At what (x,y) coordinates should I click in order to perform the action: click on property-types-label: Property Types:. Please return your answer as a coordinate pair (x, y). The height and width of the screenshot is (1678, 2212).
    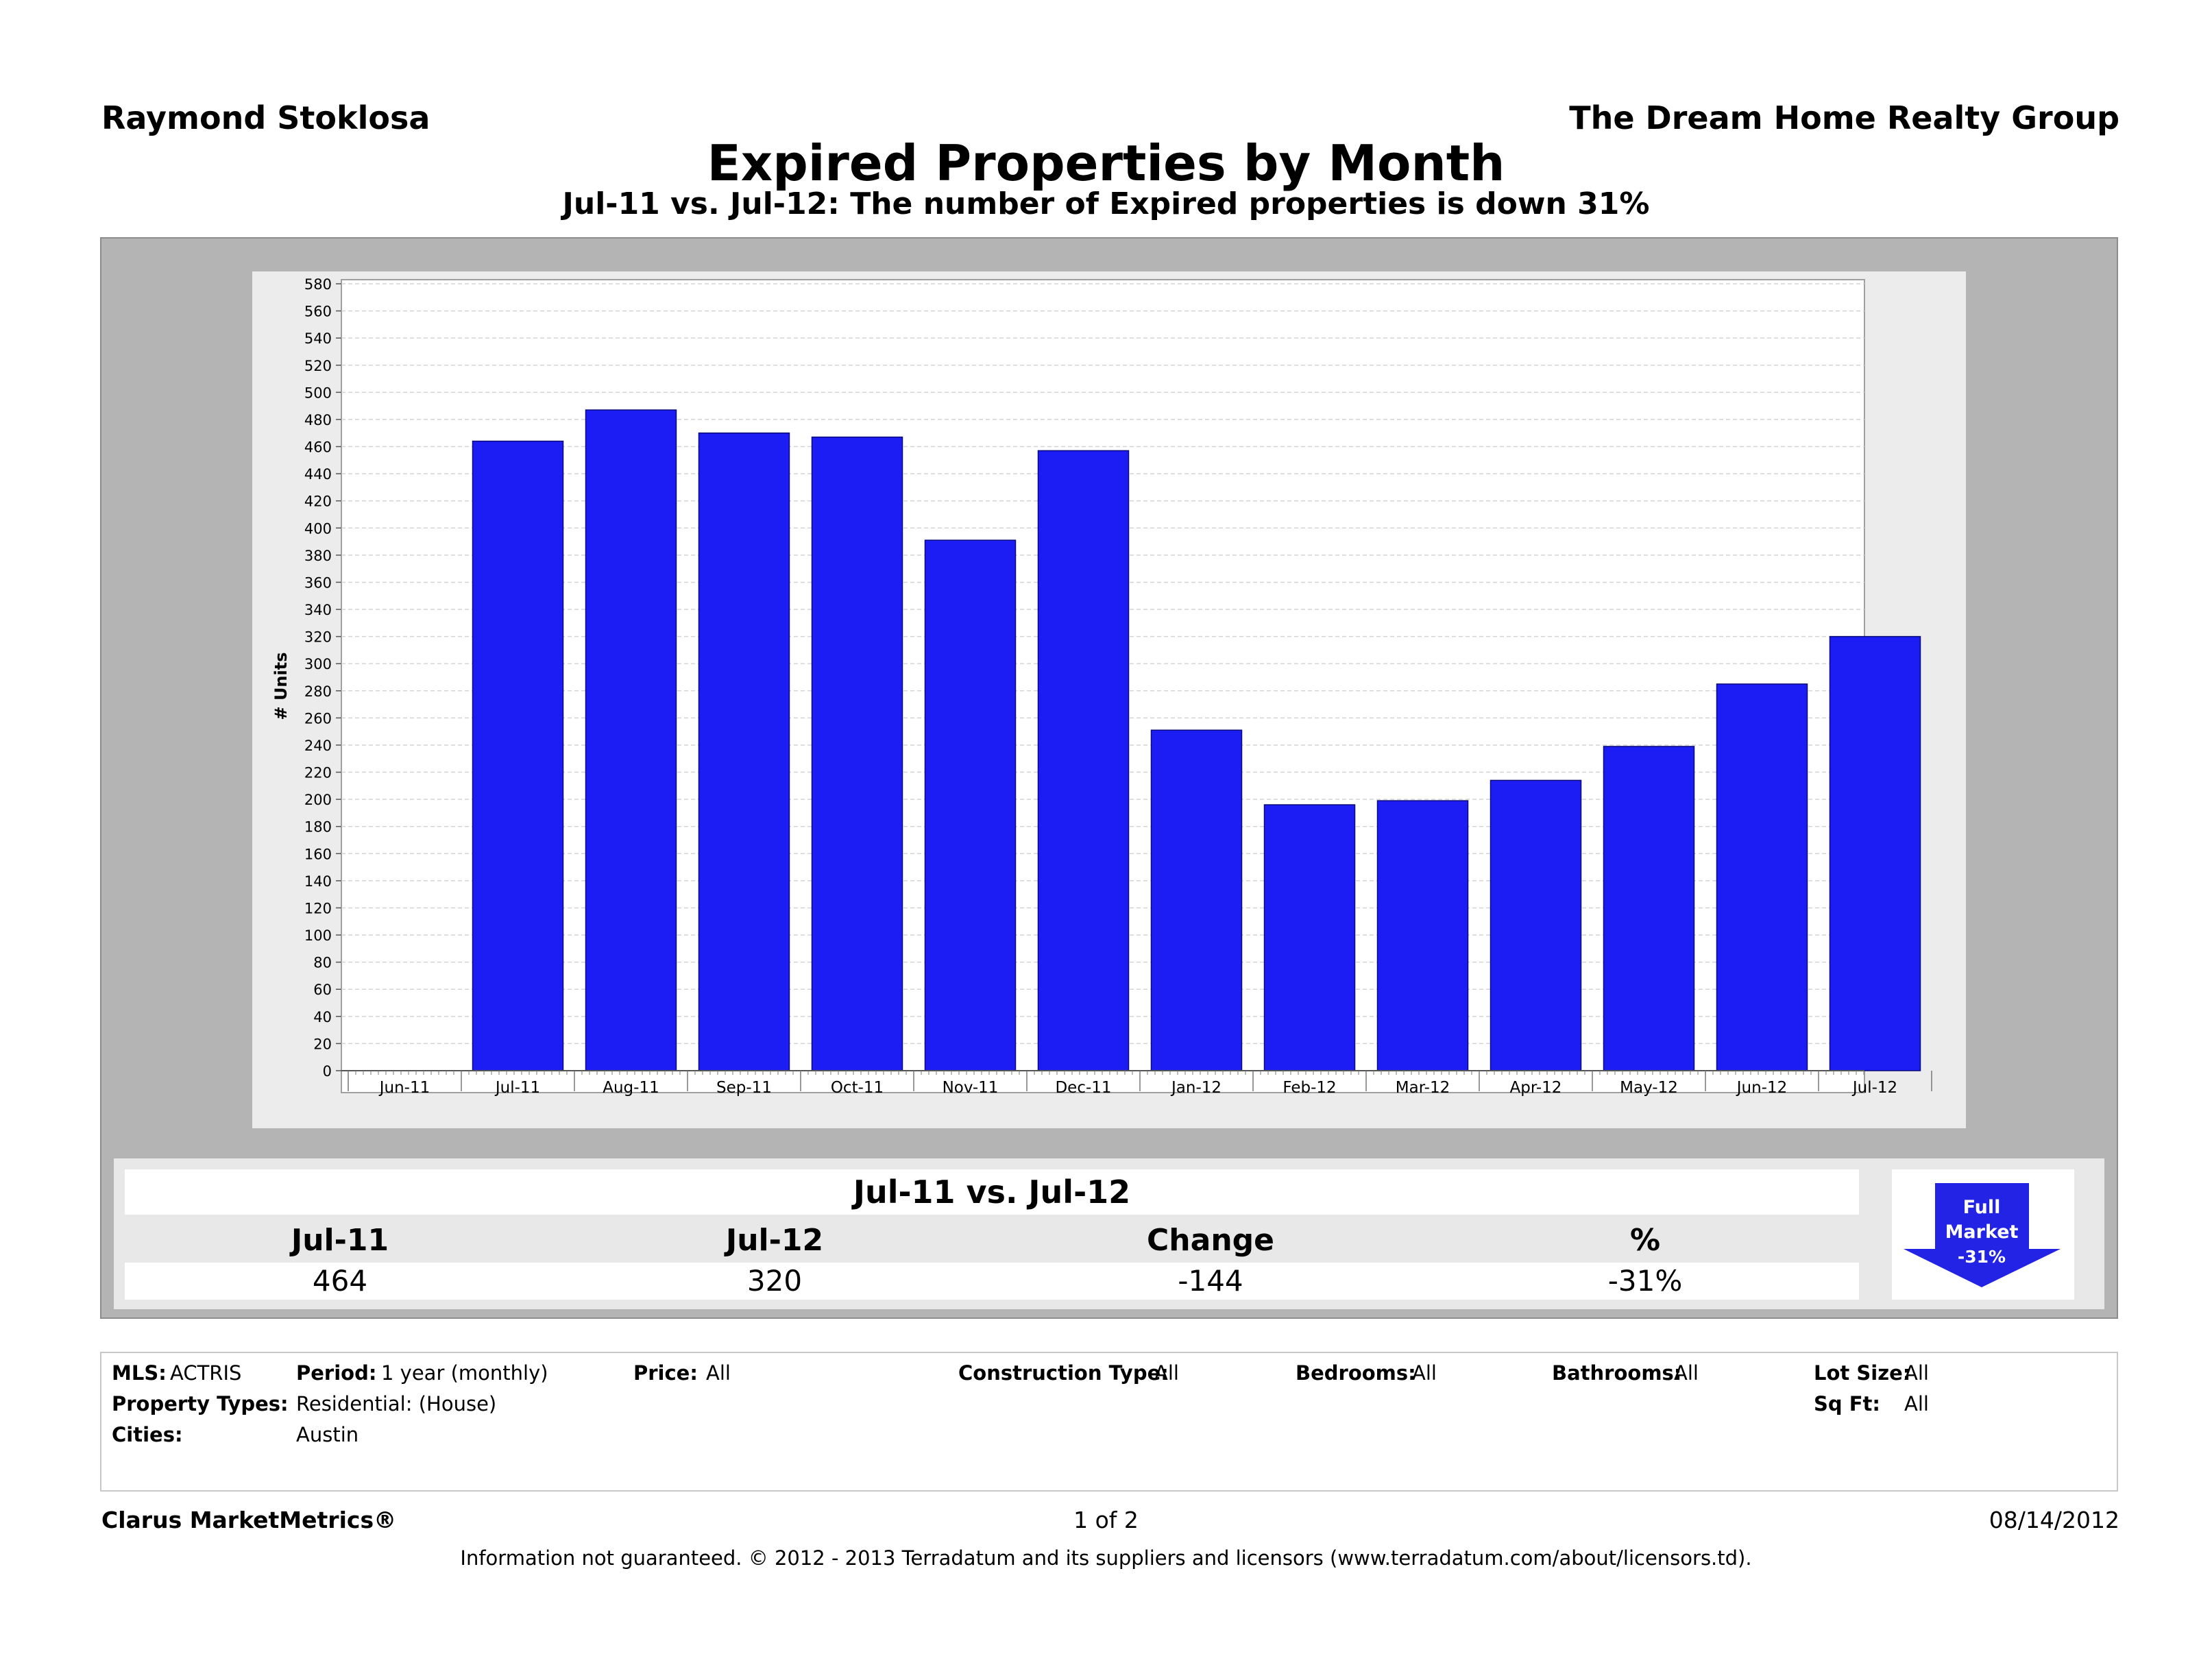
    Looking at the image, I should click on (200, 1403).